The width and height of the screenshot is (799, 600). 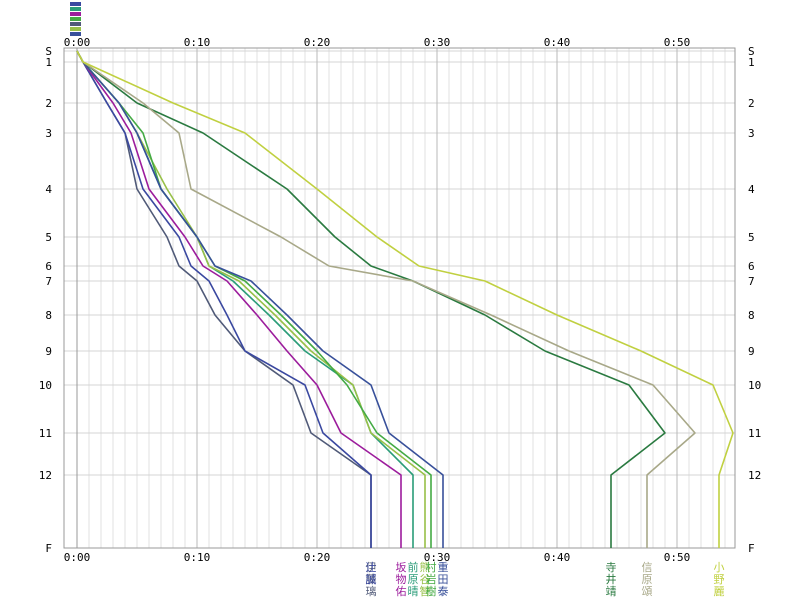 I want to click on legend-entry: 伊藤璃, so click(x=371, y=579).